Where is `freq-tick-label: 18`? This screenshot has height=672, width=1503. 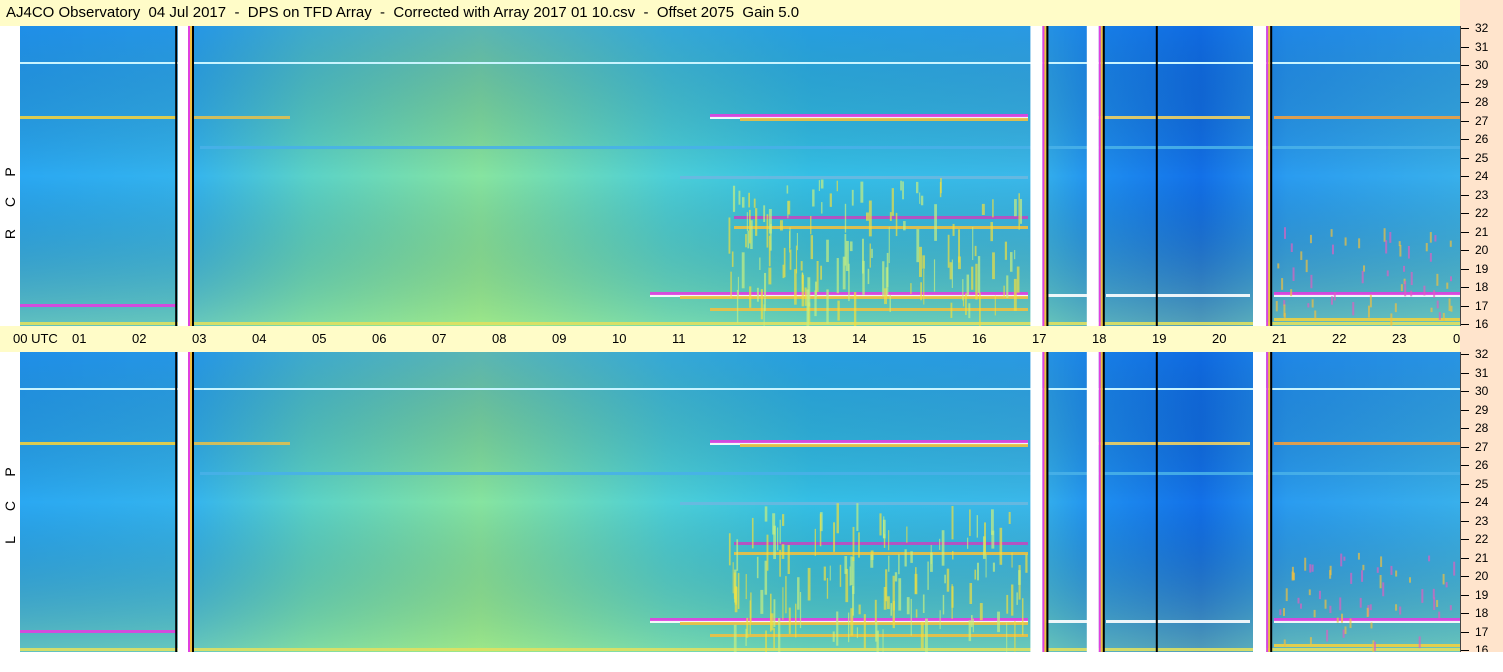 freq-tick-label: 18 is located at coordinates (1482, 287).